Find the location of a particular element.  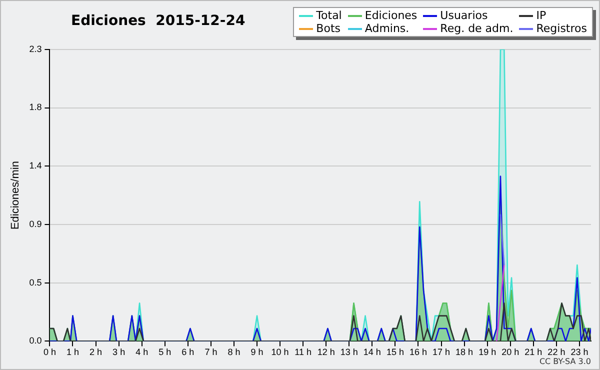

text: CC BY-SA 3.0 is located at coordinates (565, 361).